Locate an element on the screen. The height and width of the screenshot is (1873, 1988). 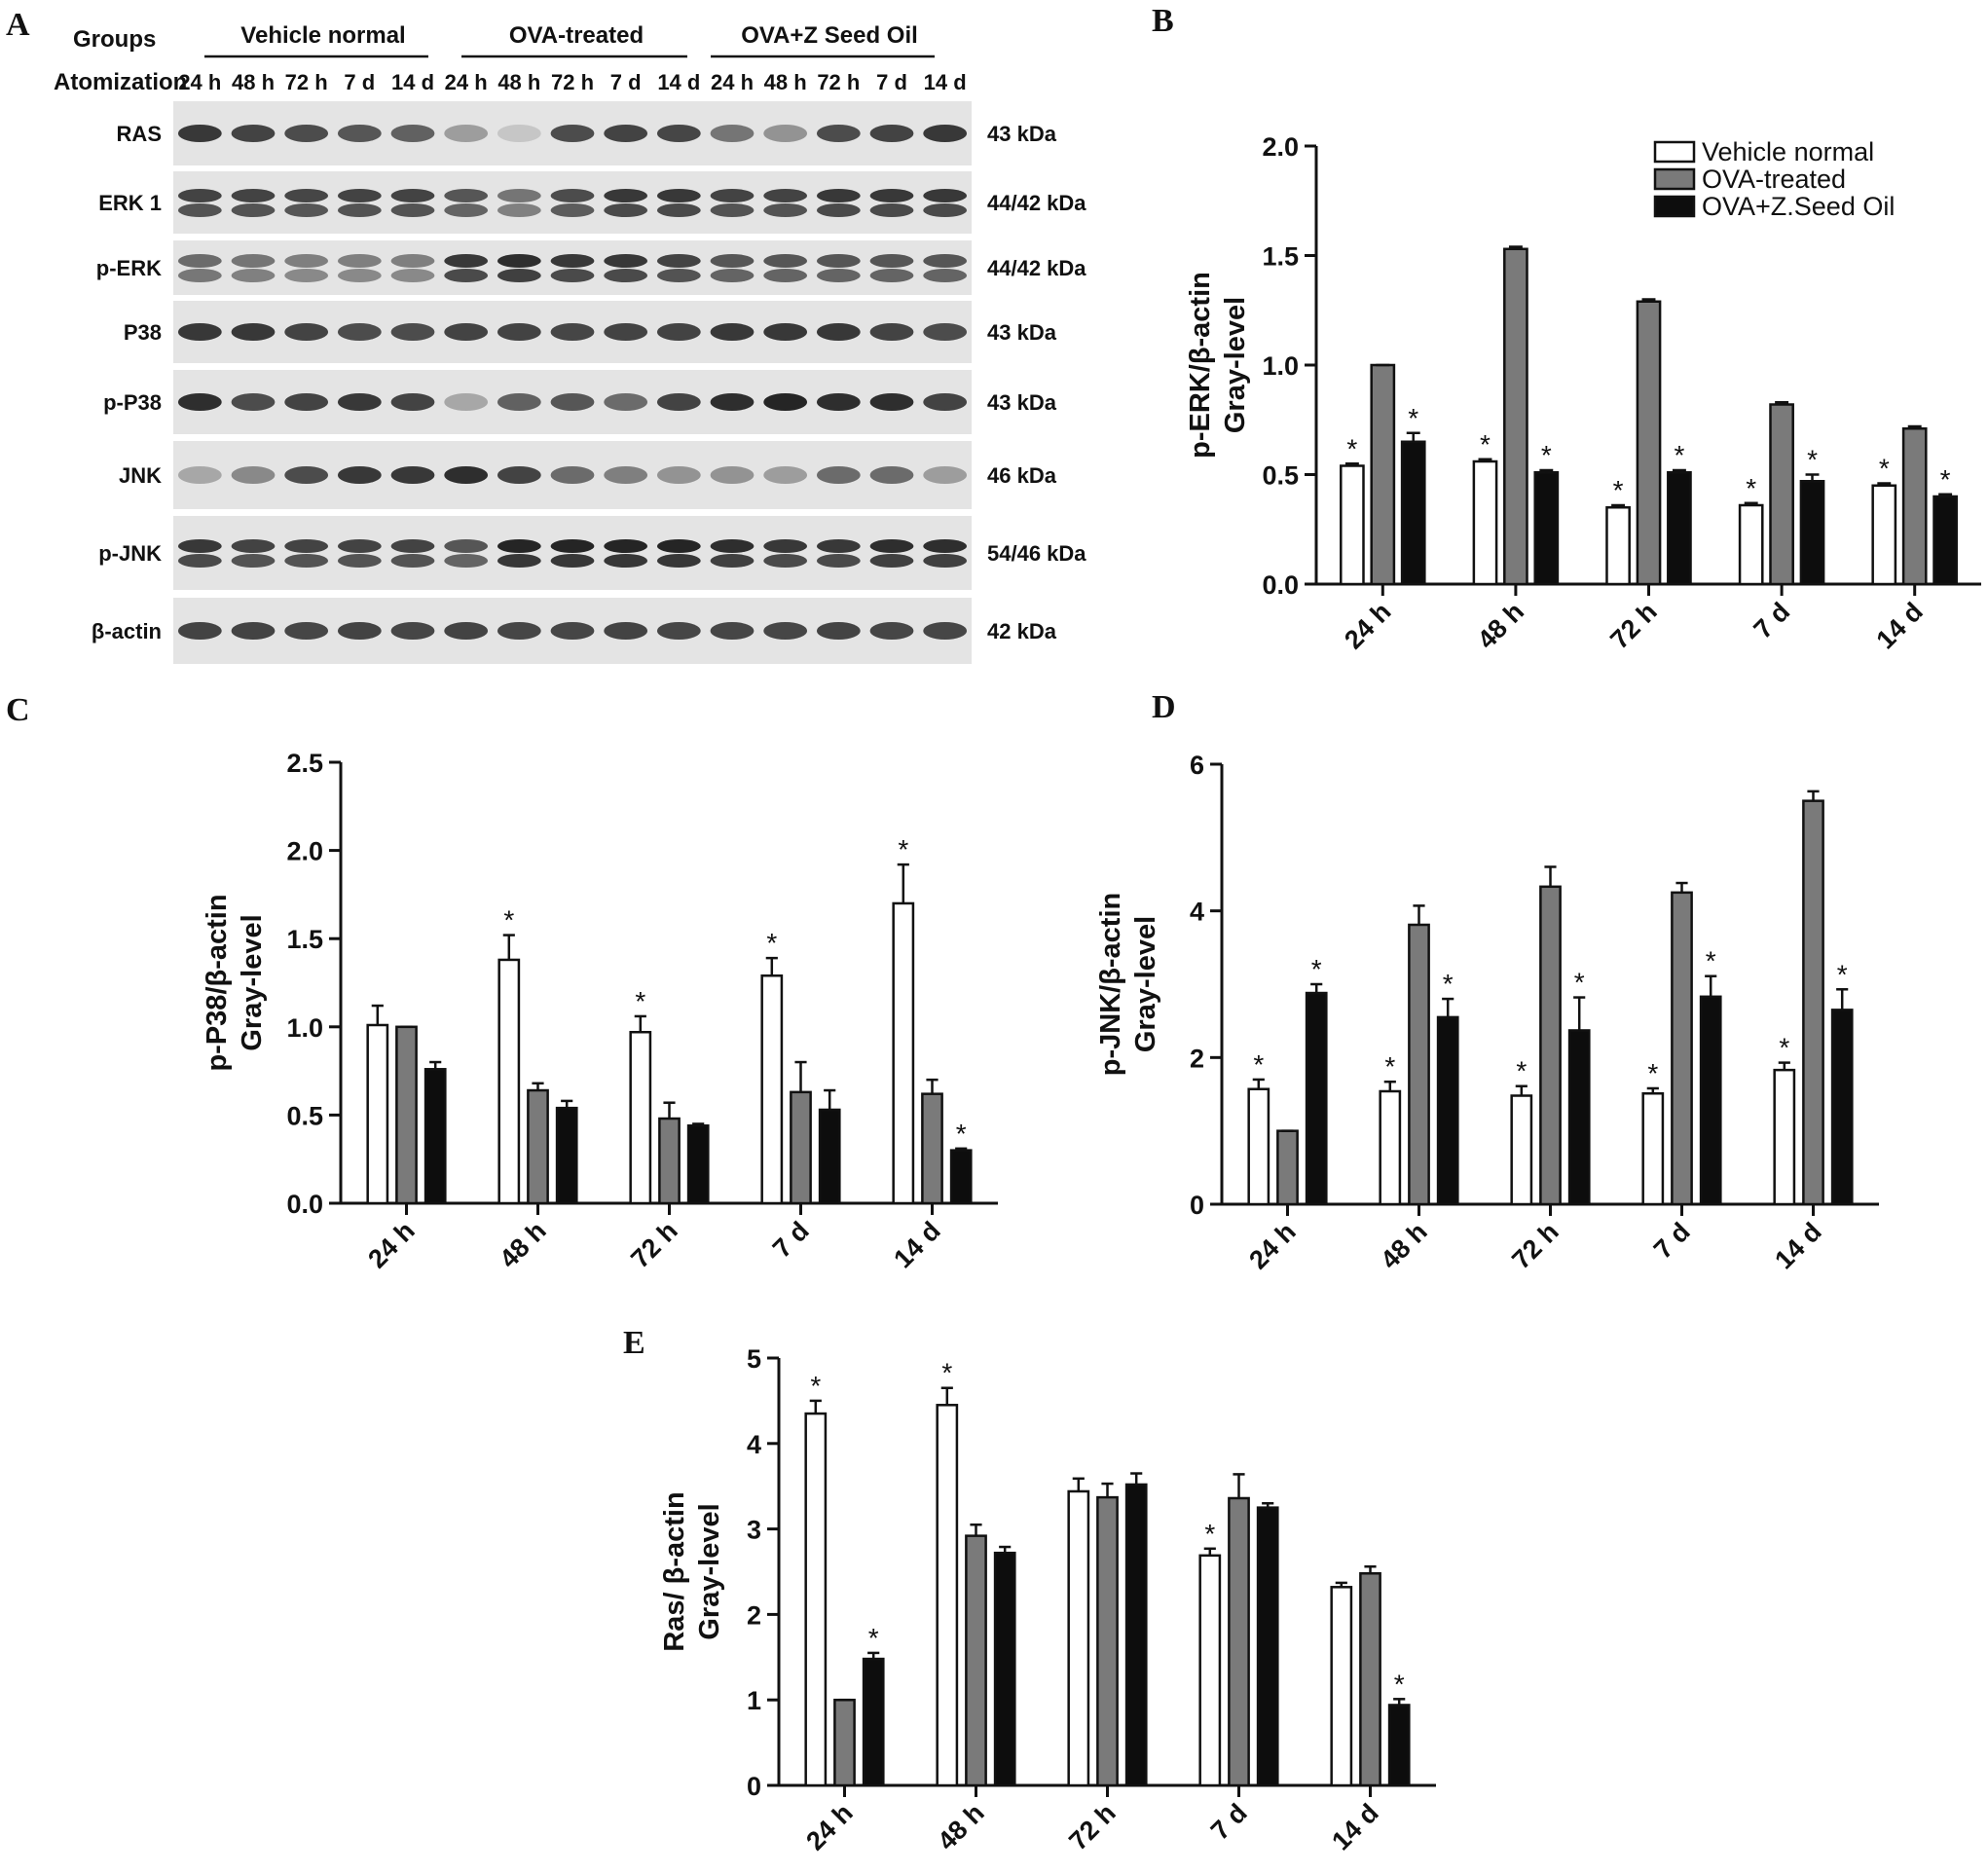
x-category-label: 14 d is located at coordinates (916, 1244).